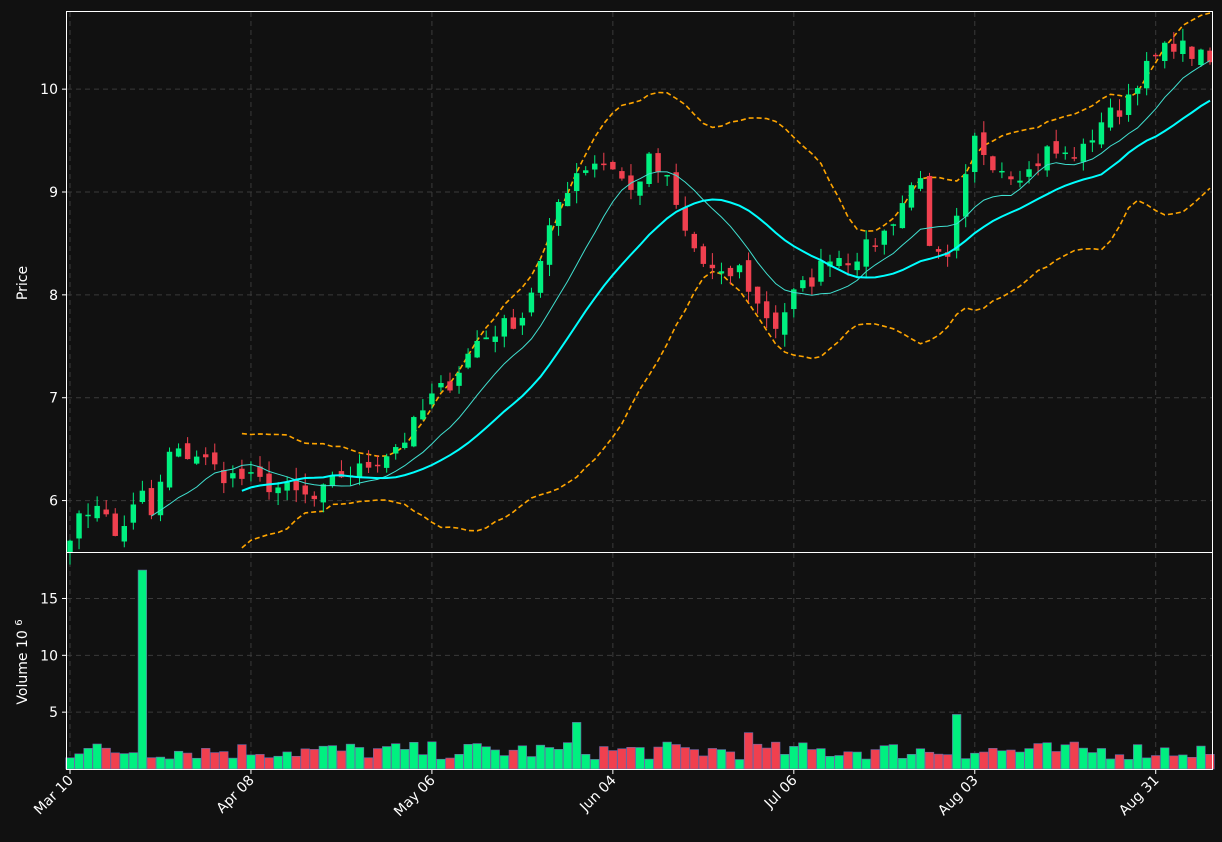 The height and width of the screenshot is (842, 1222). What do you see at coordinates (53, 502) in the screenshot?
I see `price-tick-label: 6` at bounding box center [53, 502].